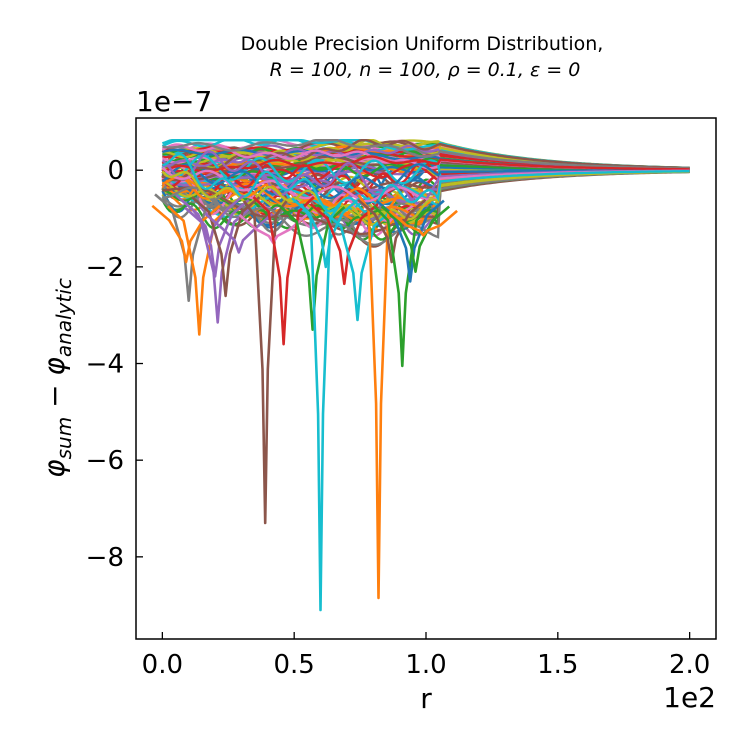 This screenshot has height=750, width=750. I want to click on x-tick-label: 0.5, so click(294, 665).